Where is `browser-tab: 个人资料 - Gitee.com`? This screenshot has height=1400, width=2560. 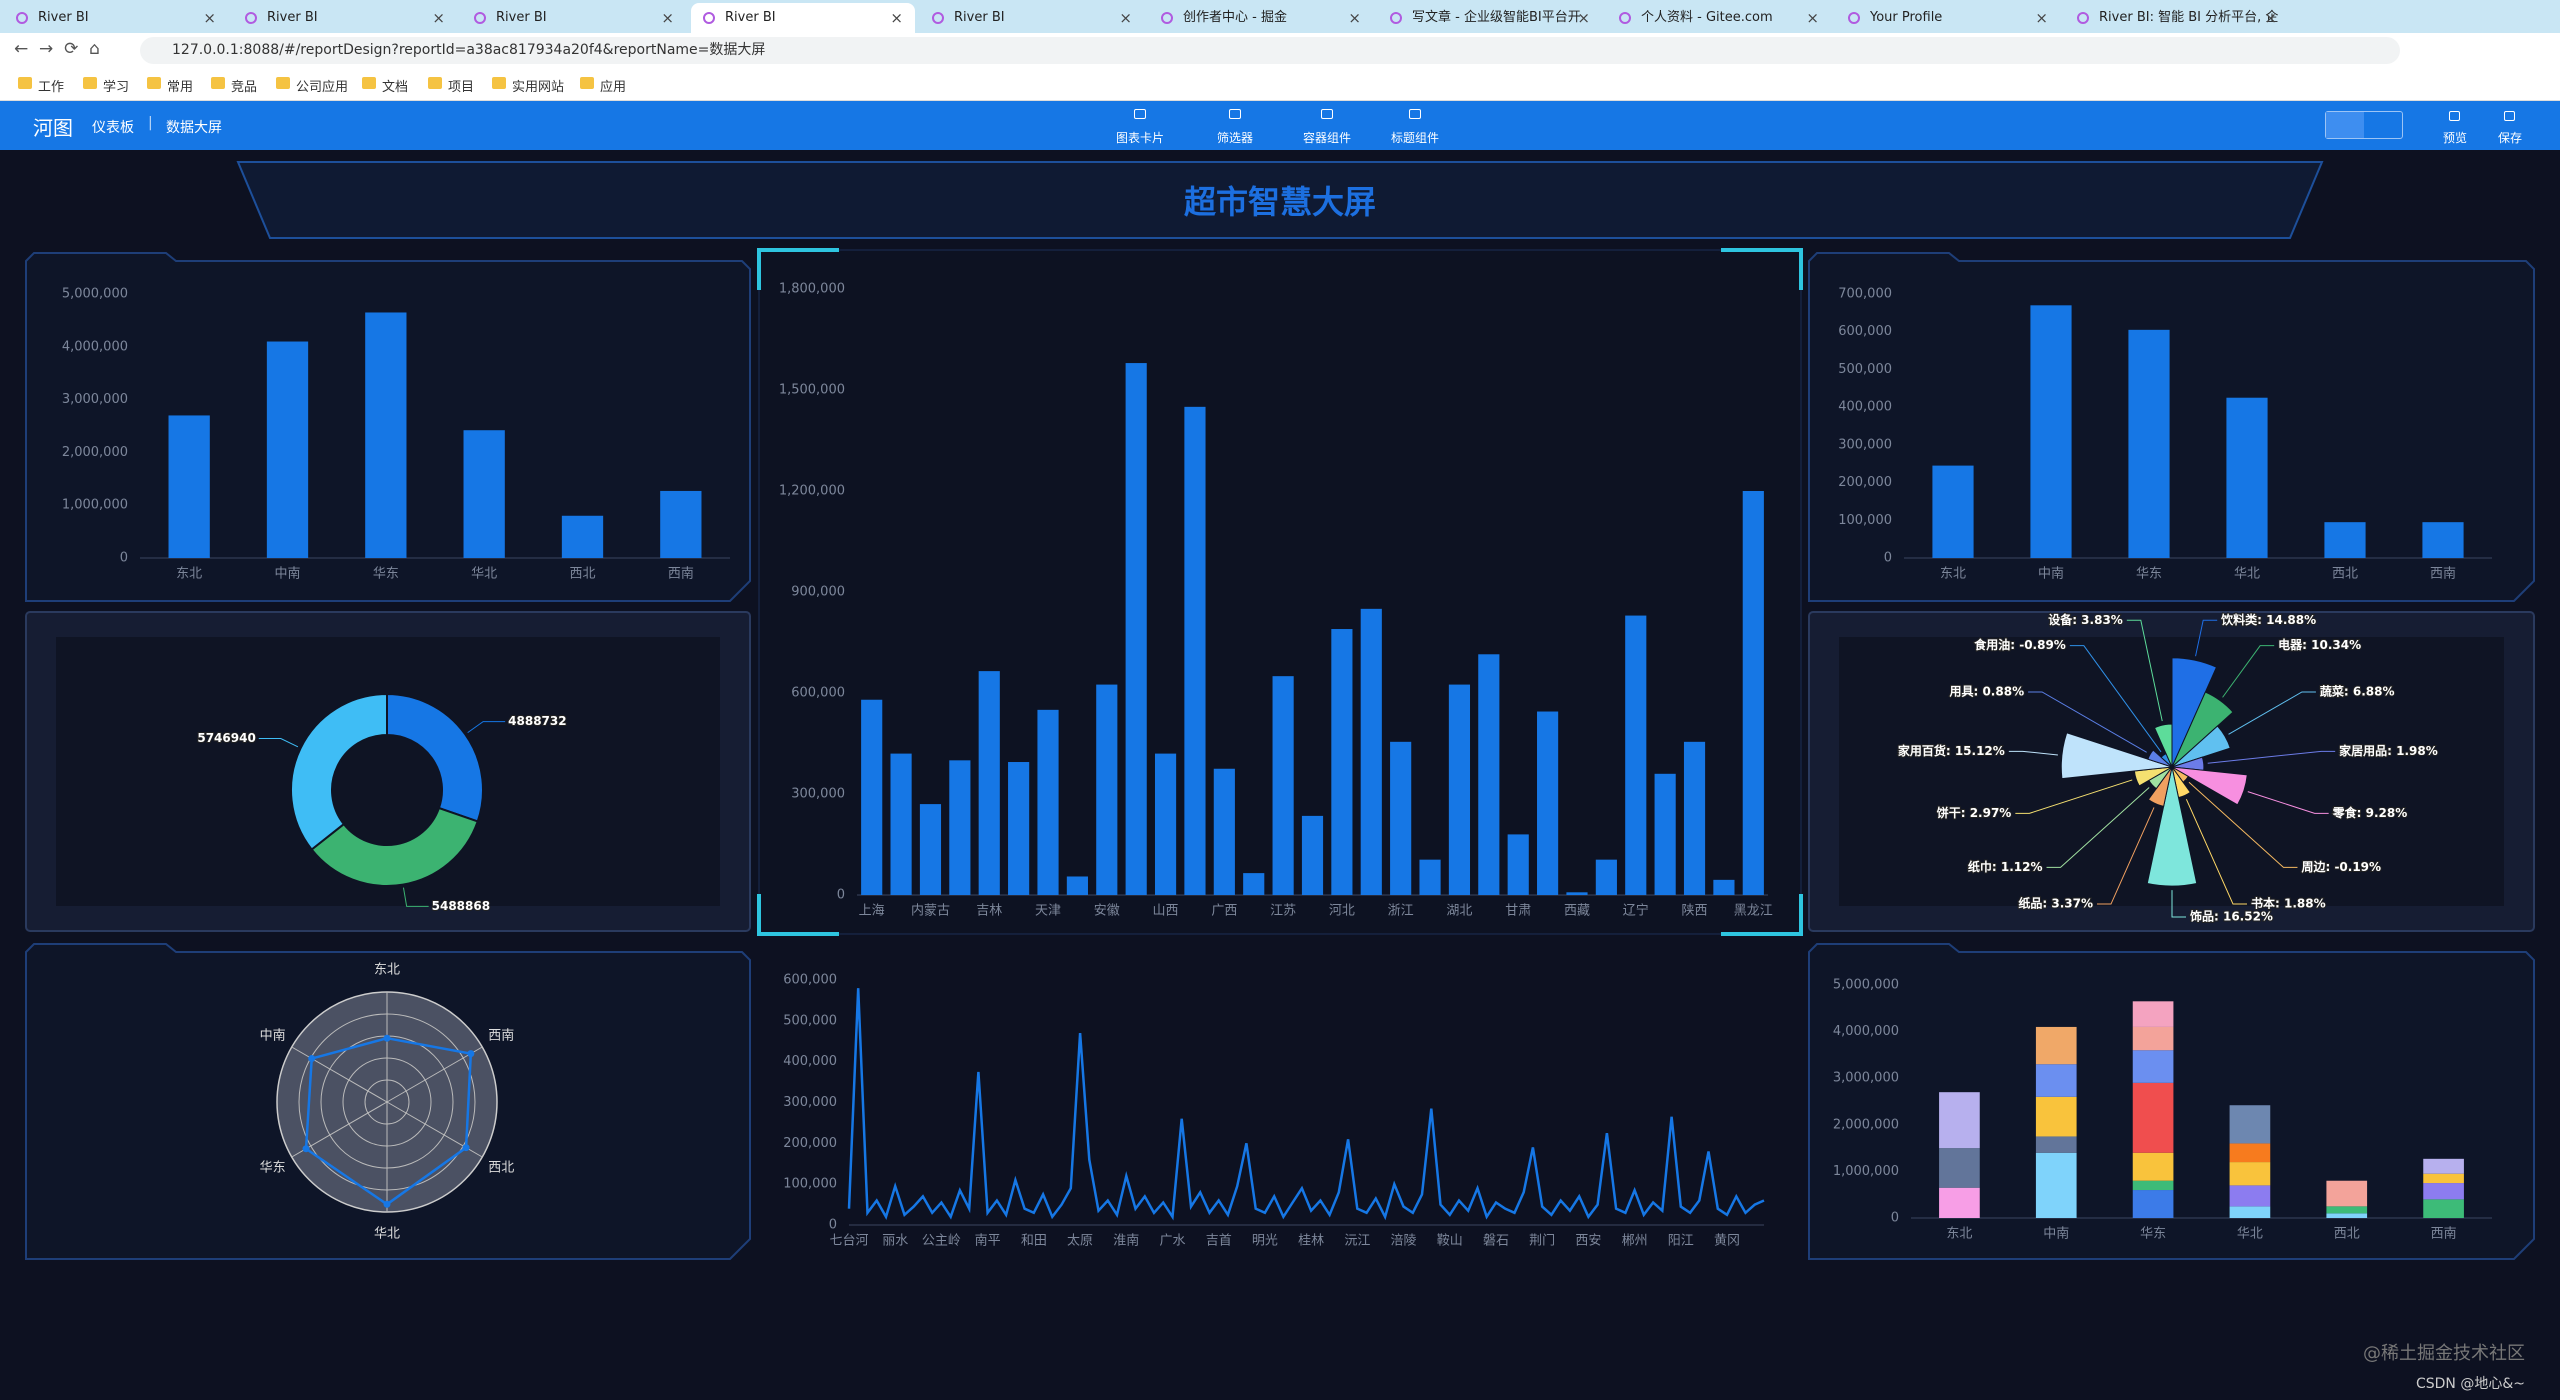 browser-tab: 个人资料 - Gitee.com is located at coordinates (1719, 18).